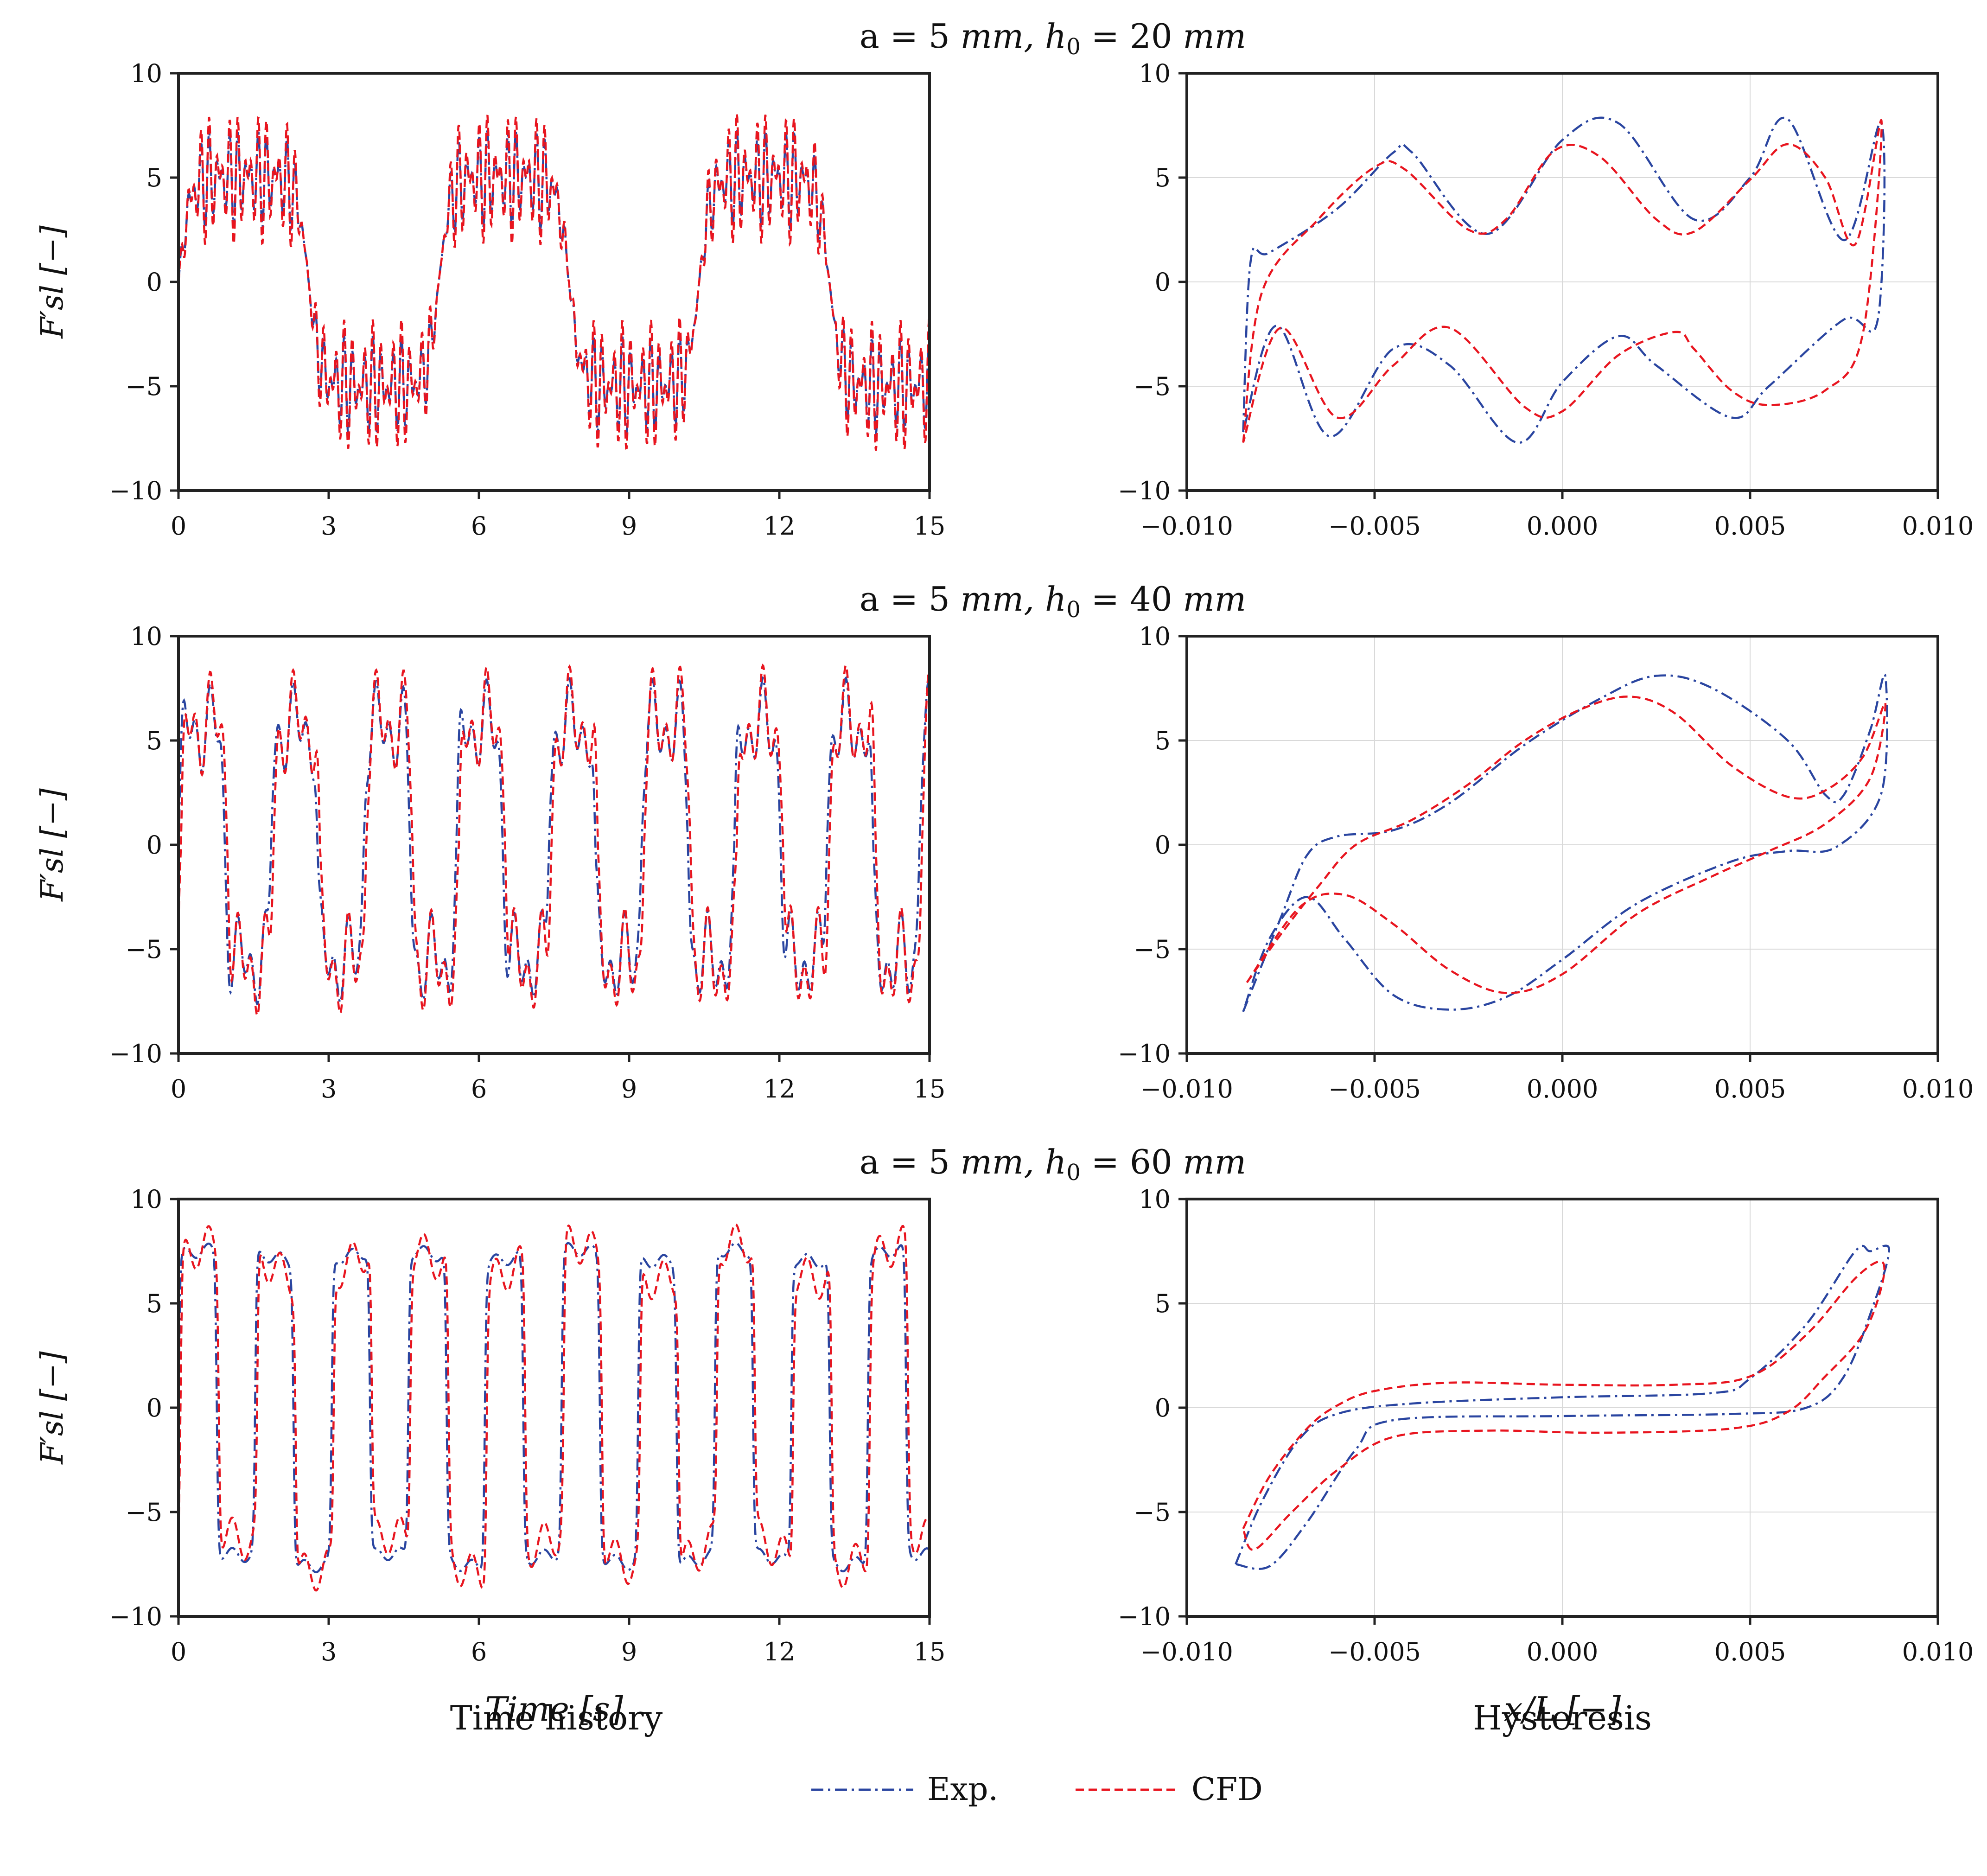 This screenshot has height=1876, width=1987. What do you see at coordinates (1563, 1709) in the screenshot?
I see `x-axis-label: x/L [−]` at bounding box center [1563, 1709].